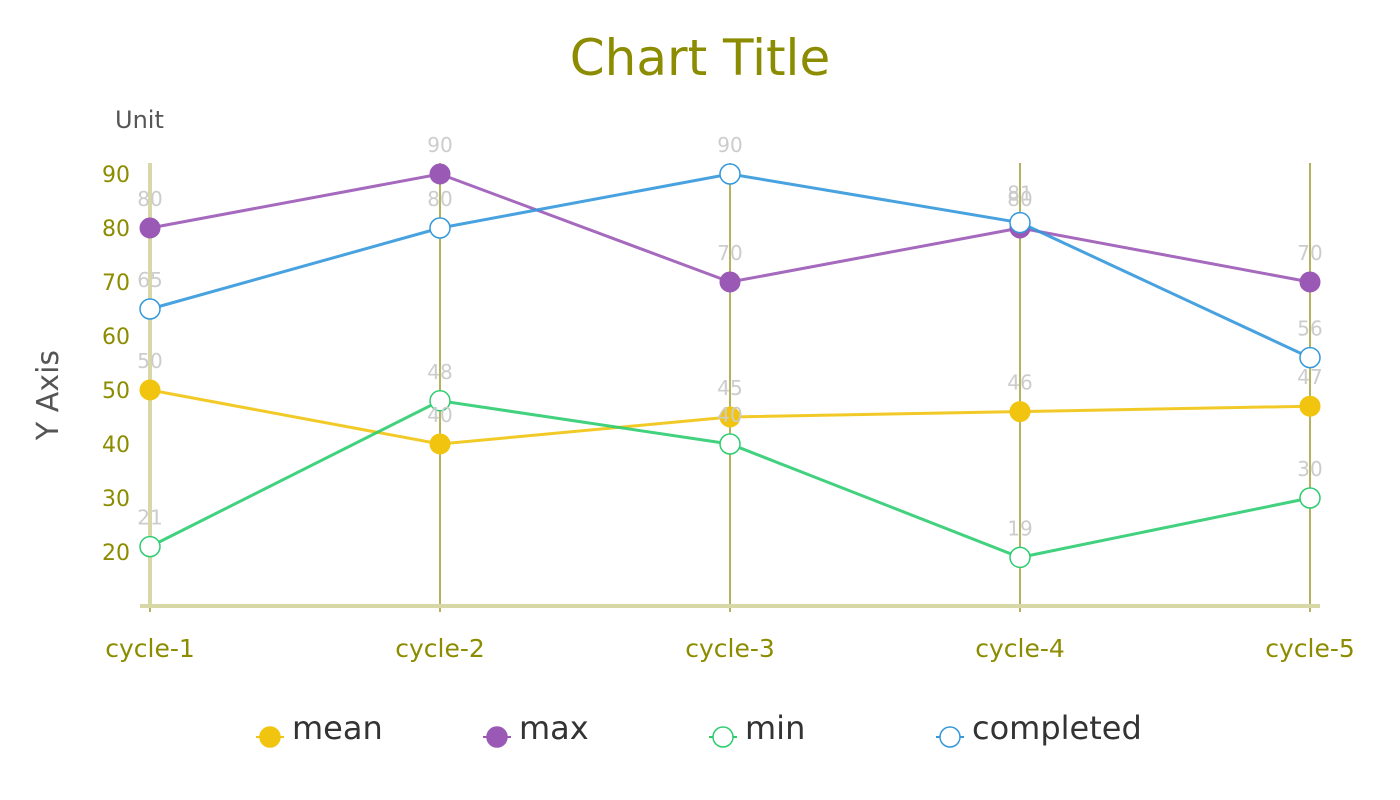 Image resolution: width=1400 pixels, height=800 pixels. Describe the element at coordinates (116, 175) in the screenshot. I see `y-tick-label: 90` at that location.